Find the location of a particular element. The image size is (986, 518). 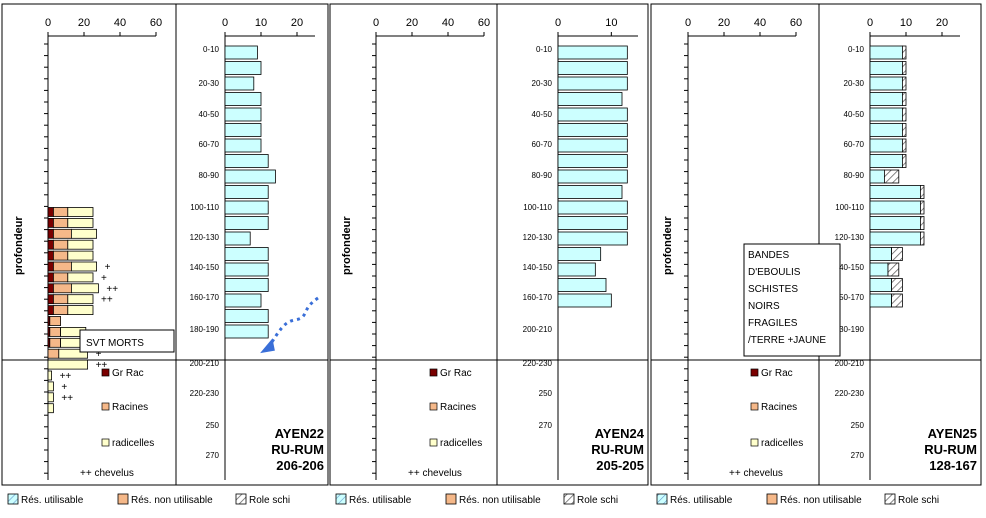

depth-label: 220-230 is located at coordinates (538, 363).